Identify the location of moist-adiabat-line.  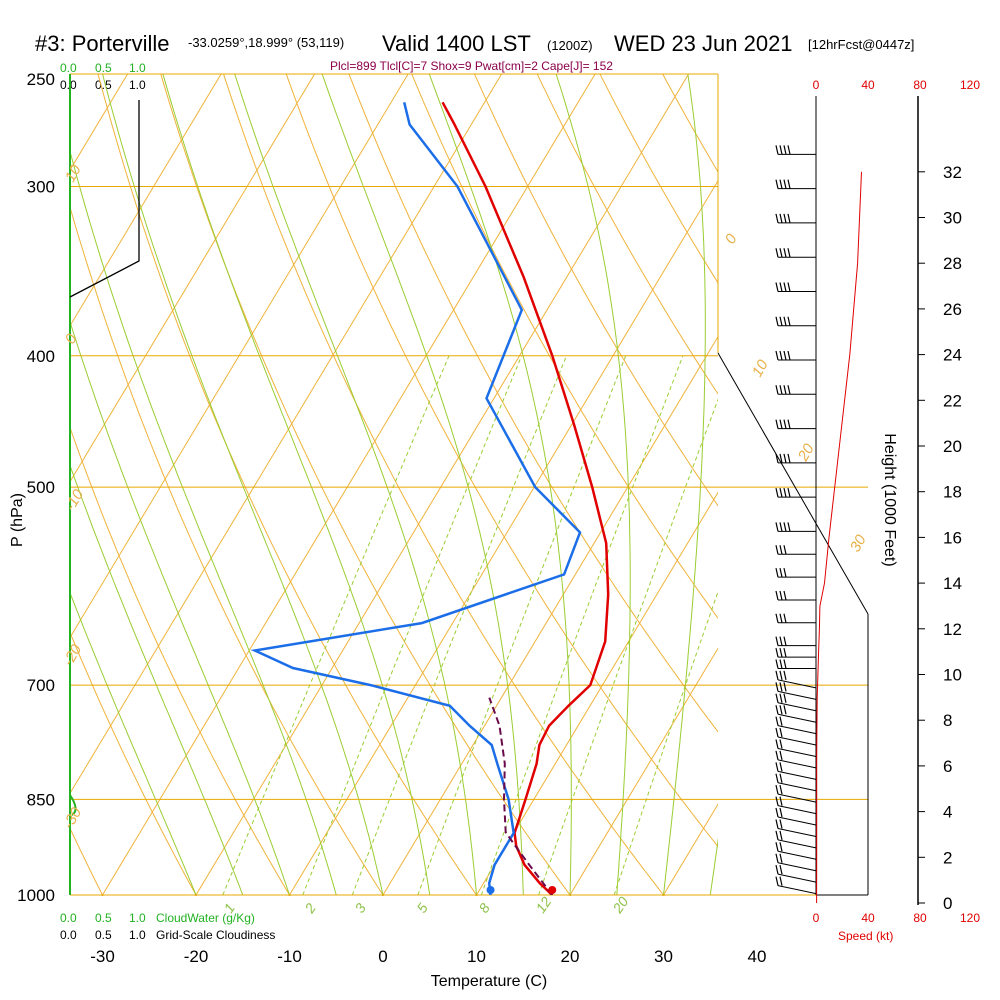
(180, 608).